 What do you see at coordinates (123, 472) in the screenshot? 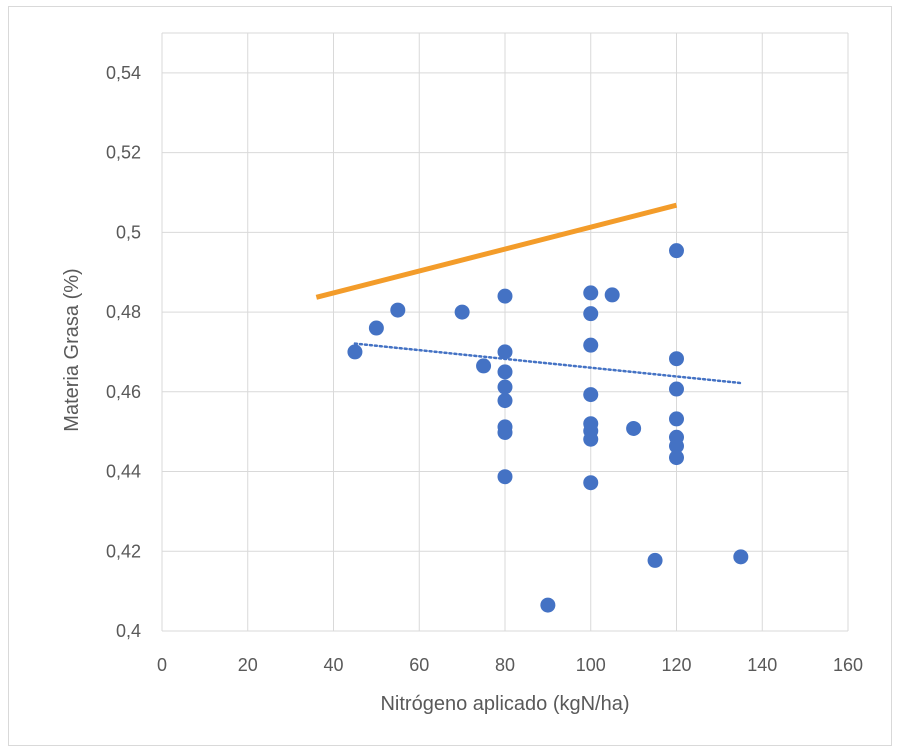
I see `y-tick-label: 0,44` at bounding box center [123, 472].